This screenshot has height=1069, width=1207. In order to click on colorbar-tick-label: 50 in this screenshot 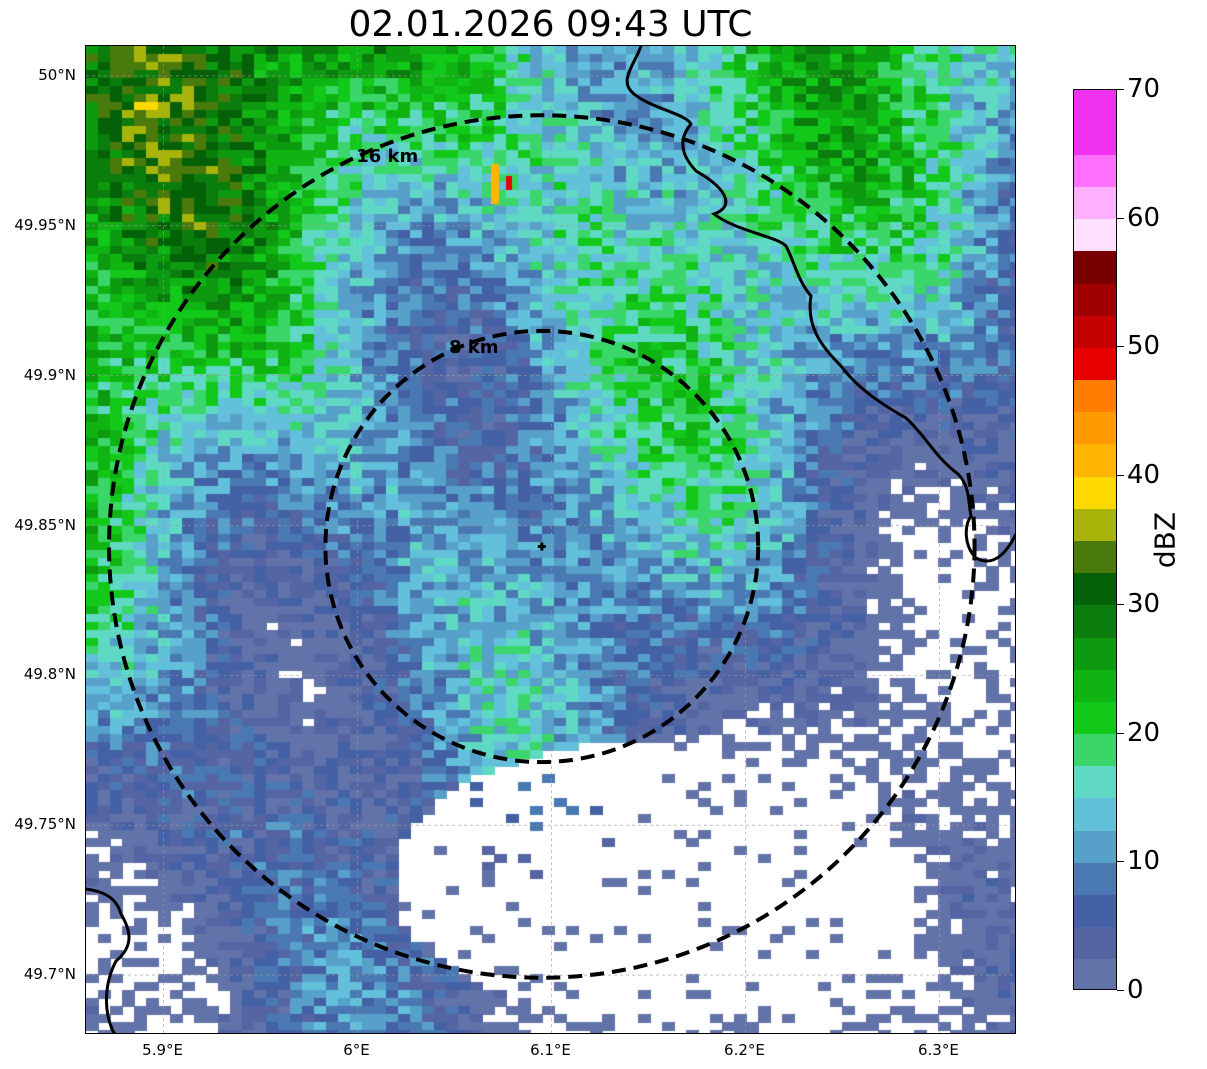, I will do `click(1144, 346)`.